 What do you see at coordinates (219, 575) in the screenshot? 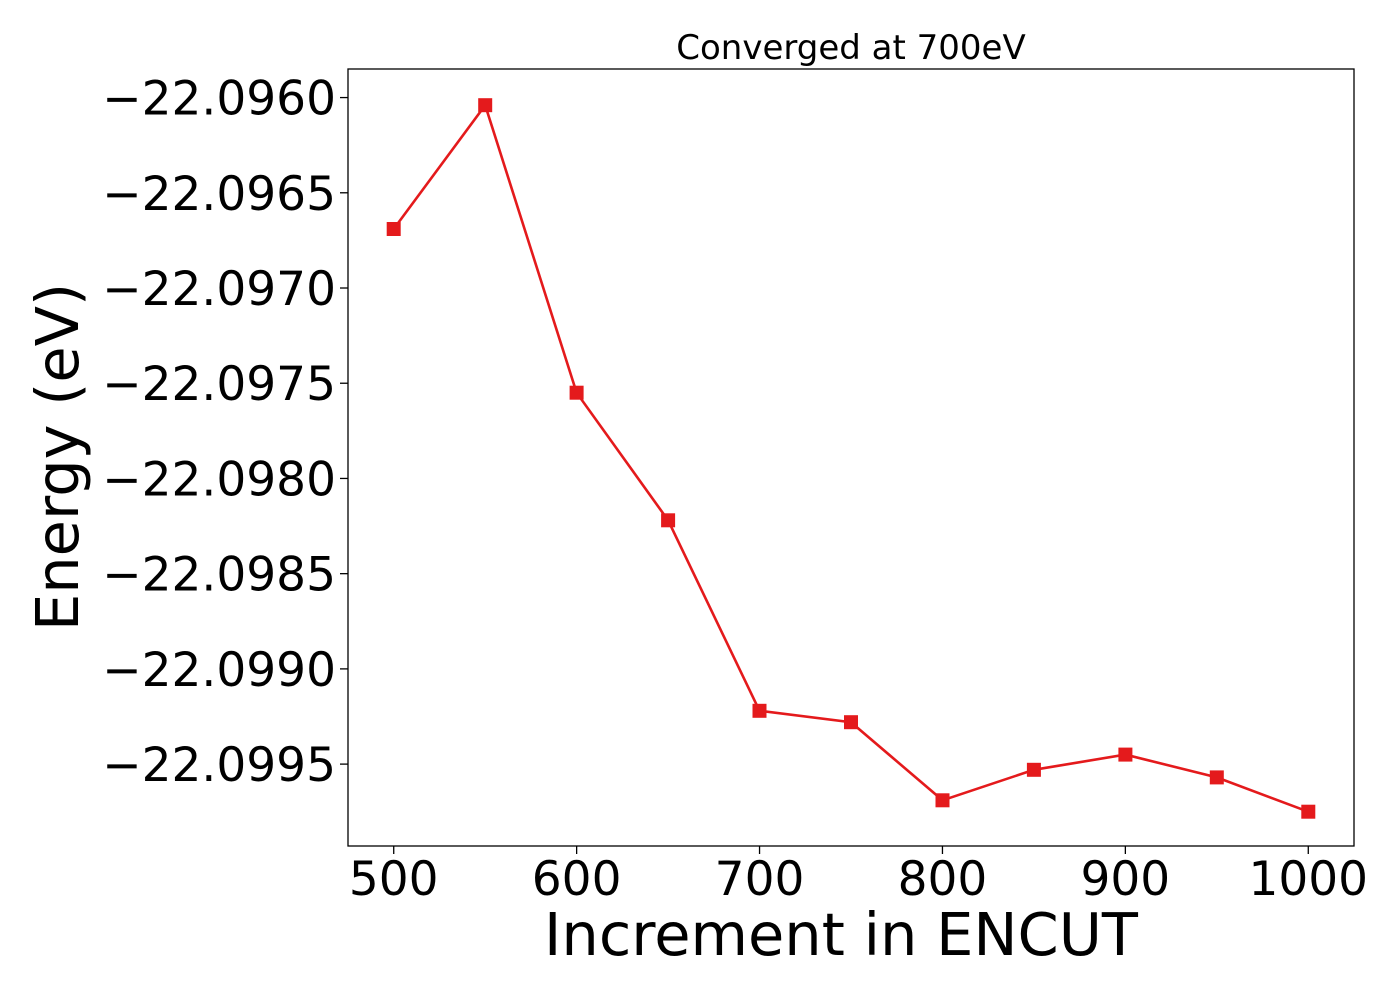
I see `y-tick-label: −22.0985` at bounding box center [219, 575].